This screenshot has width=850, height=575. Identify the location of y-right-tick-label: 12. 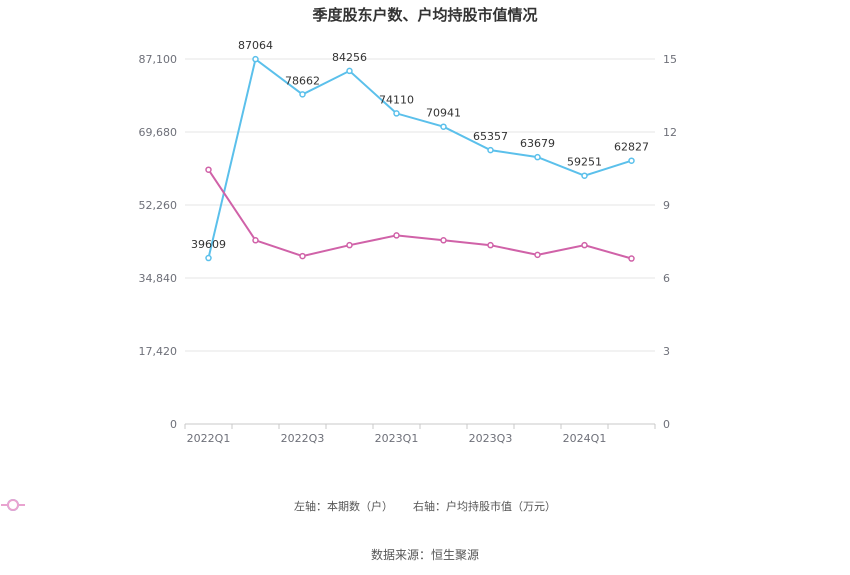
(670, 132).